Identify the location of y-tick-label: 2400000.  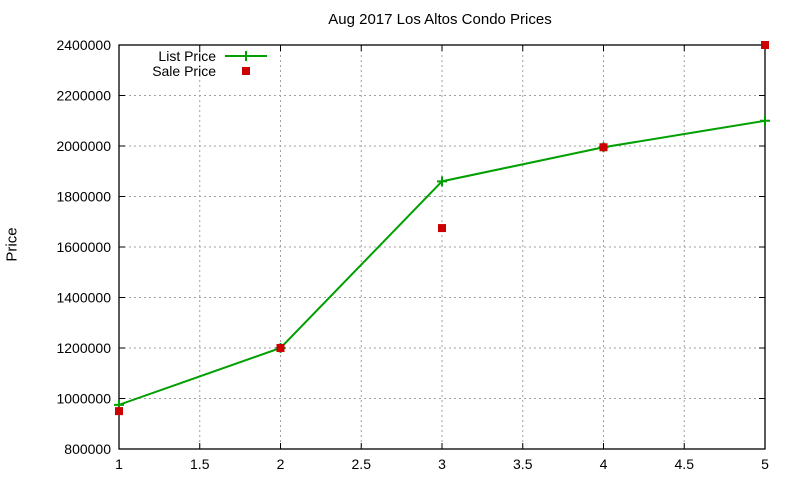
(83, 45).